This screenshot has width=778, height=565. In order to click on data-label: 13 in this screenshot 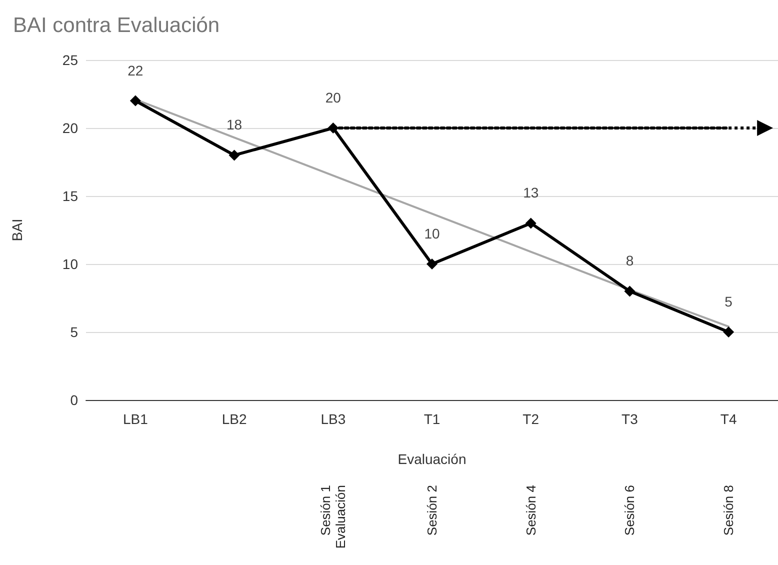, I will do `click(531, 192)`.